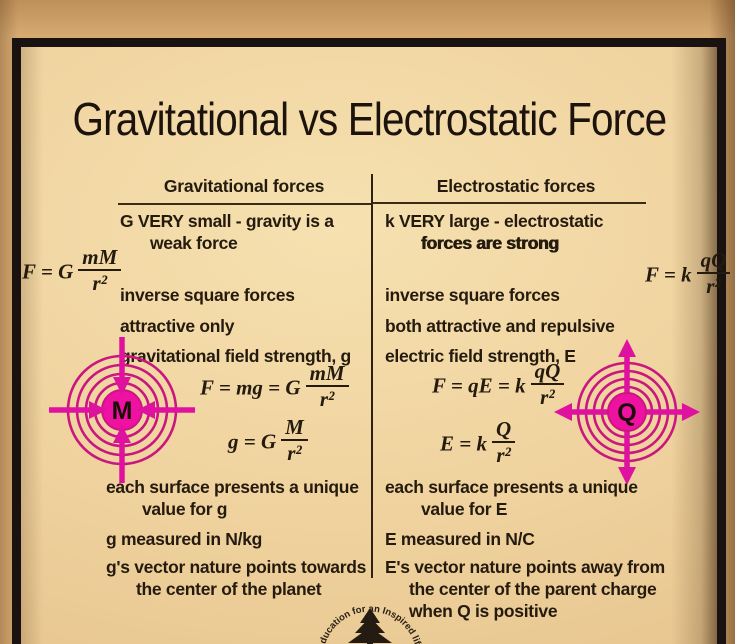 The width and height of the screenshot is (735, 644). I want to click on grav-g-denominator: r², so click(294, 453).